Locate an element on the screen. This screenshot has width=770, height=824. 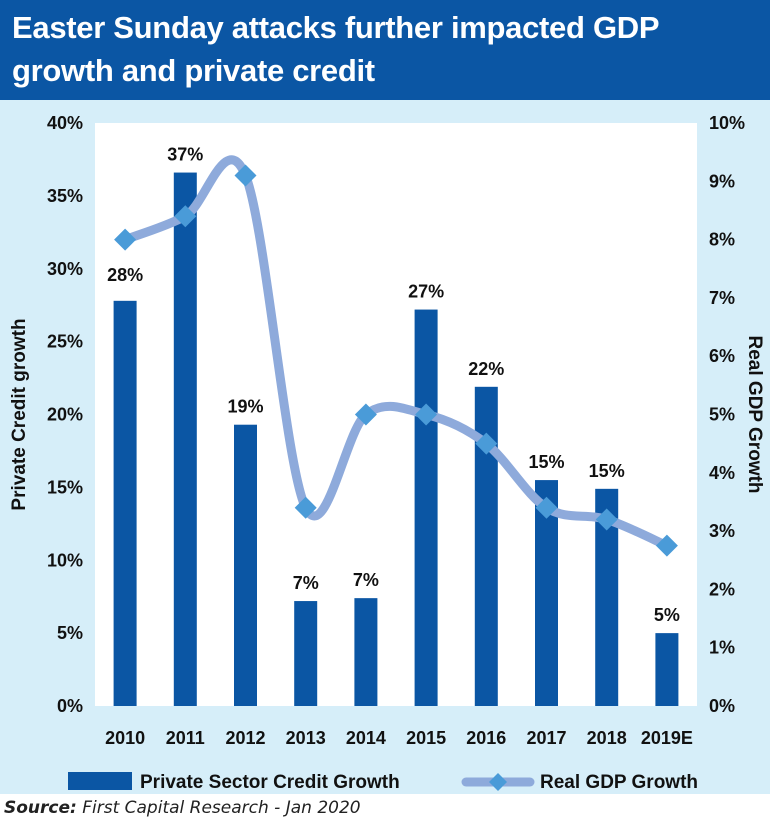
x-tick-label: 2014 is located at coordinates (366, 738).